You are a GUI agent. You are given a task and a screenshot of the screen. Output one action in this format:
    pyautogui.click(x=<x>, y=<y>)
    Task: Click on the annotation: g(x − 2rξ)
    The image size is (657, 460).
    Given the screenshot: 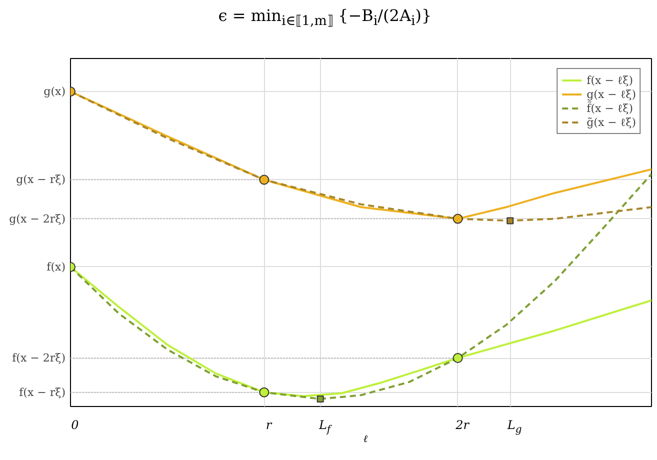 What is the action you would take?
    pyautogui.click(x=37, y=219)
    